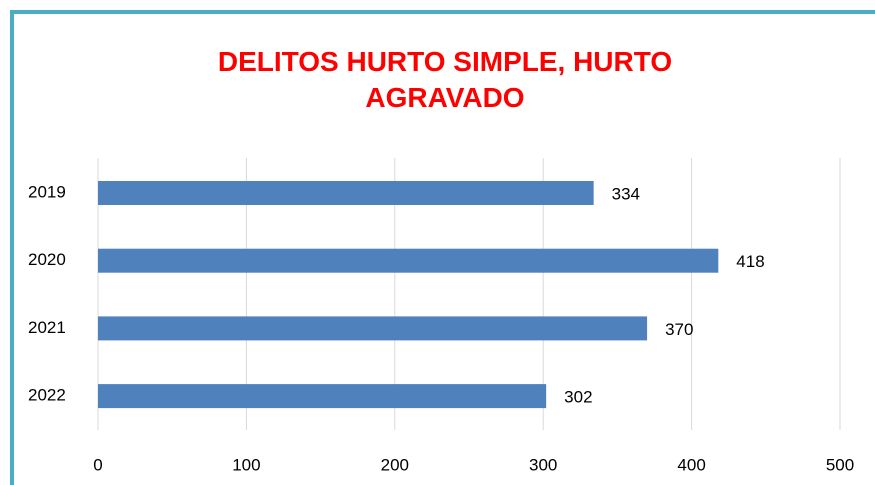  Describe the element at coordinates (47, 395) in the screenshot. I see `y-tick-label: 2022` at that location.